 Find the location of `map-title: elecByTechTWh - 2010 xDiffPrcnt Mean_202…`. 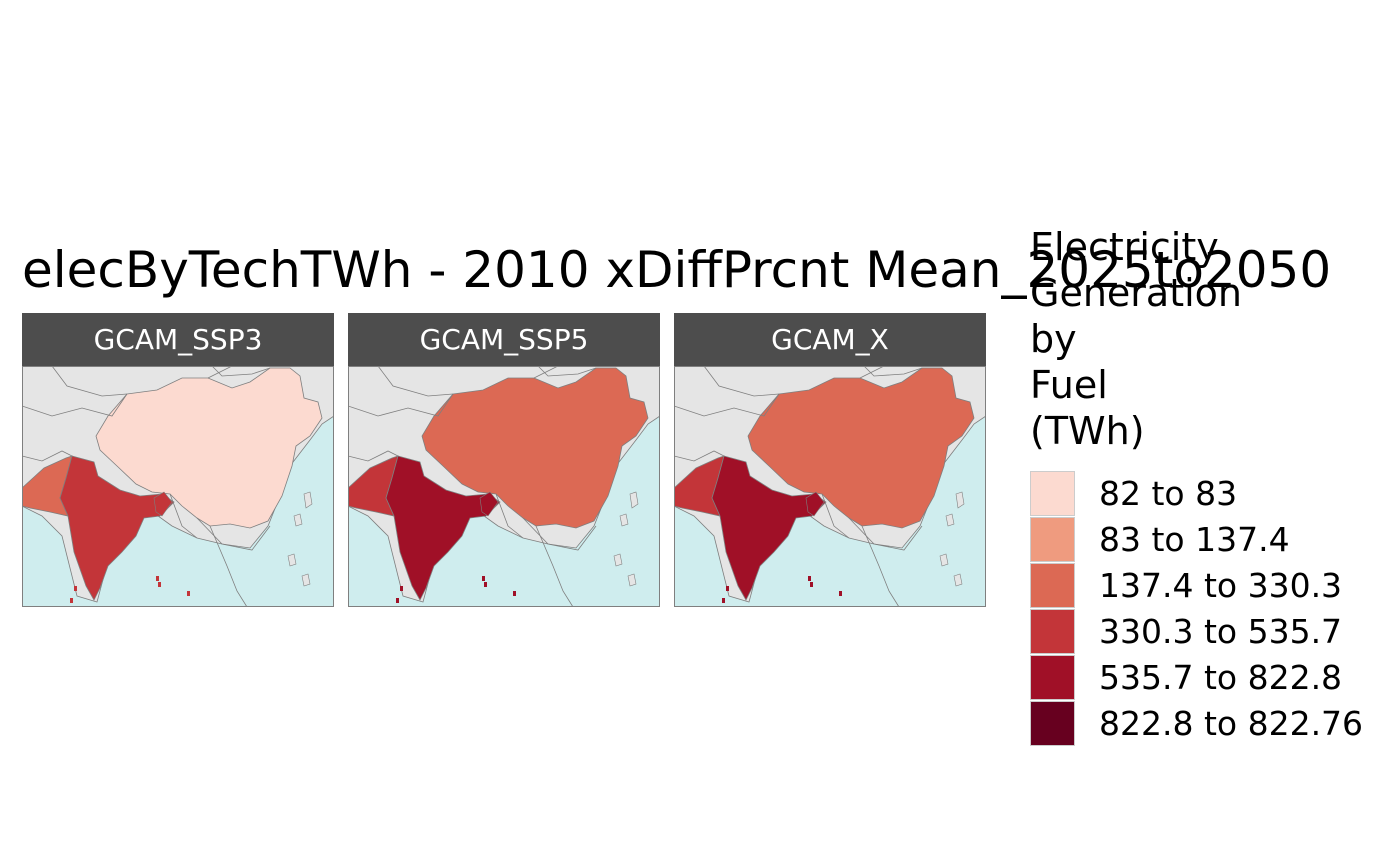

map-title: elecByTechTWh - 2010 xDiffPrcnt Mean_202… is located at coordinates (677, 270).